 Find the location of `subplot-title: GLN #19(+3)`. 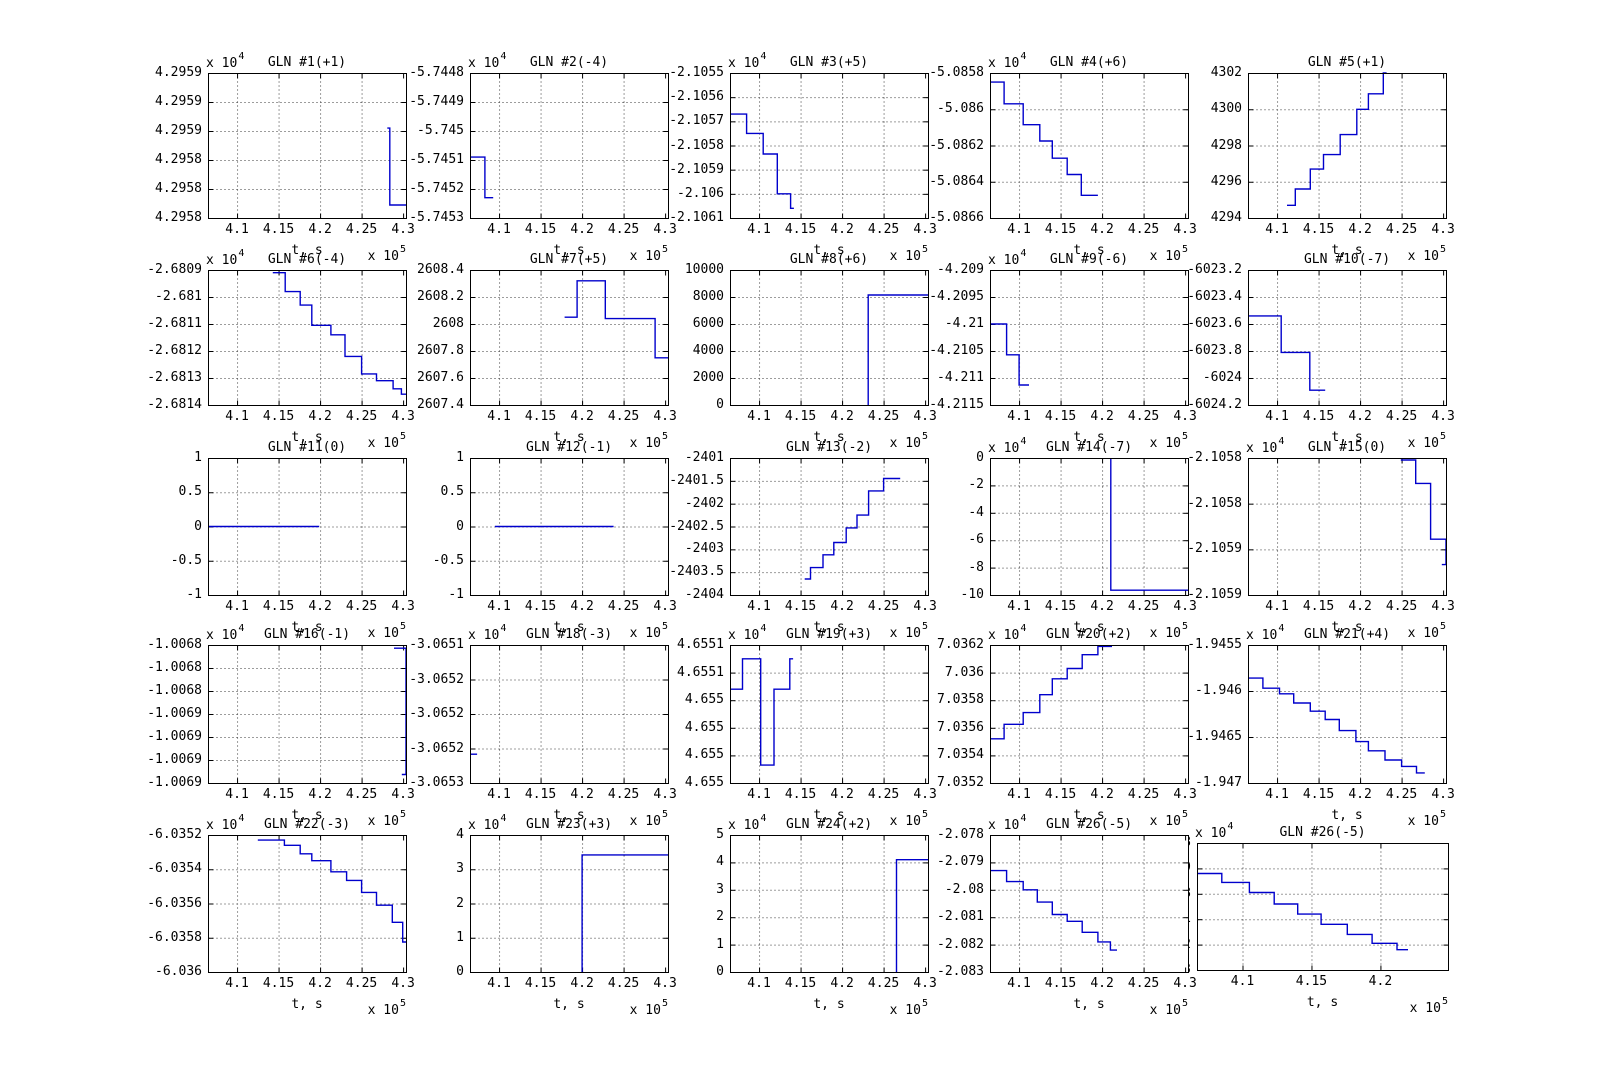

subplot-title: GLN #19(+3) is located at coordinates (829, 634).